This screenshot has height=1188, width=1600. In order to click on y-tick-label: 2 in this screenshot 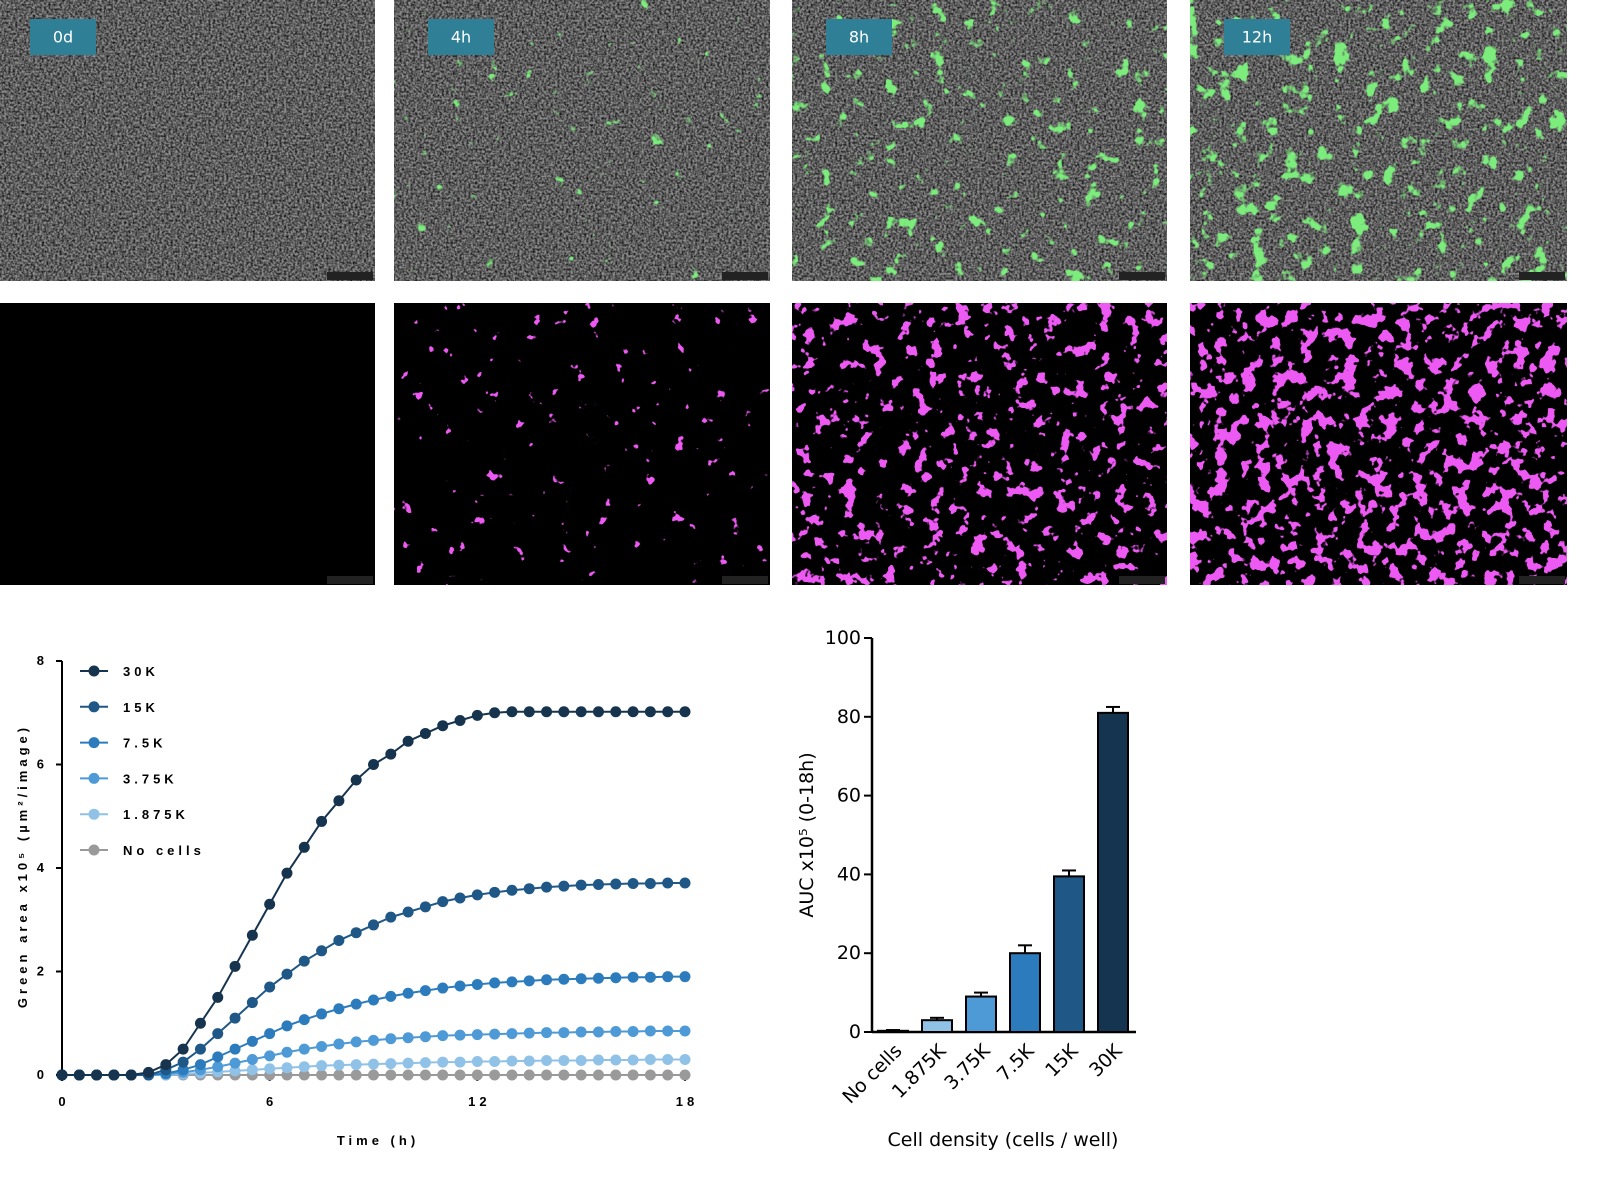, I will do `click(42, 971)`.